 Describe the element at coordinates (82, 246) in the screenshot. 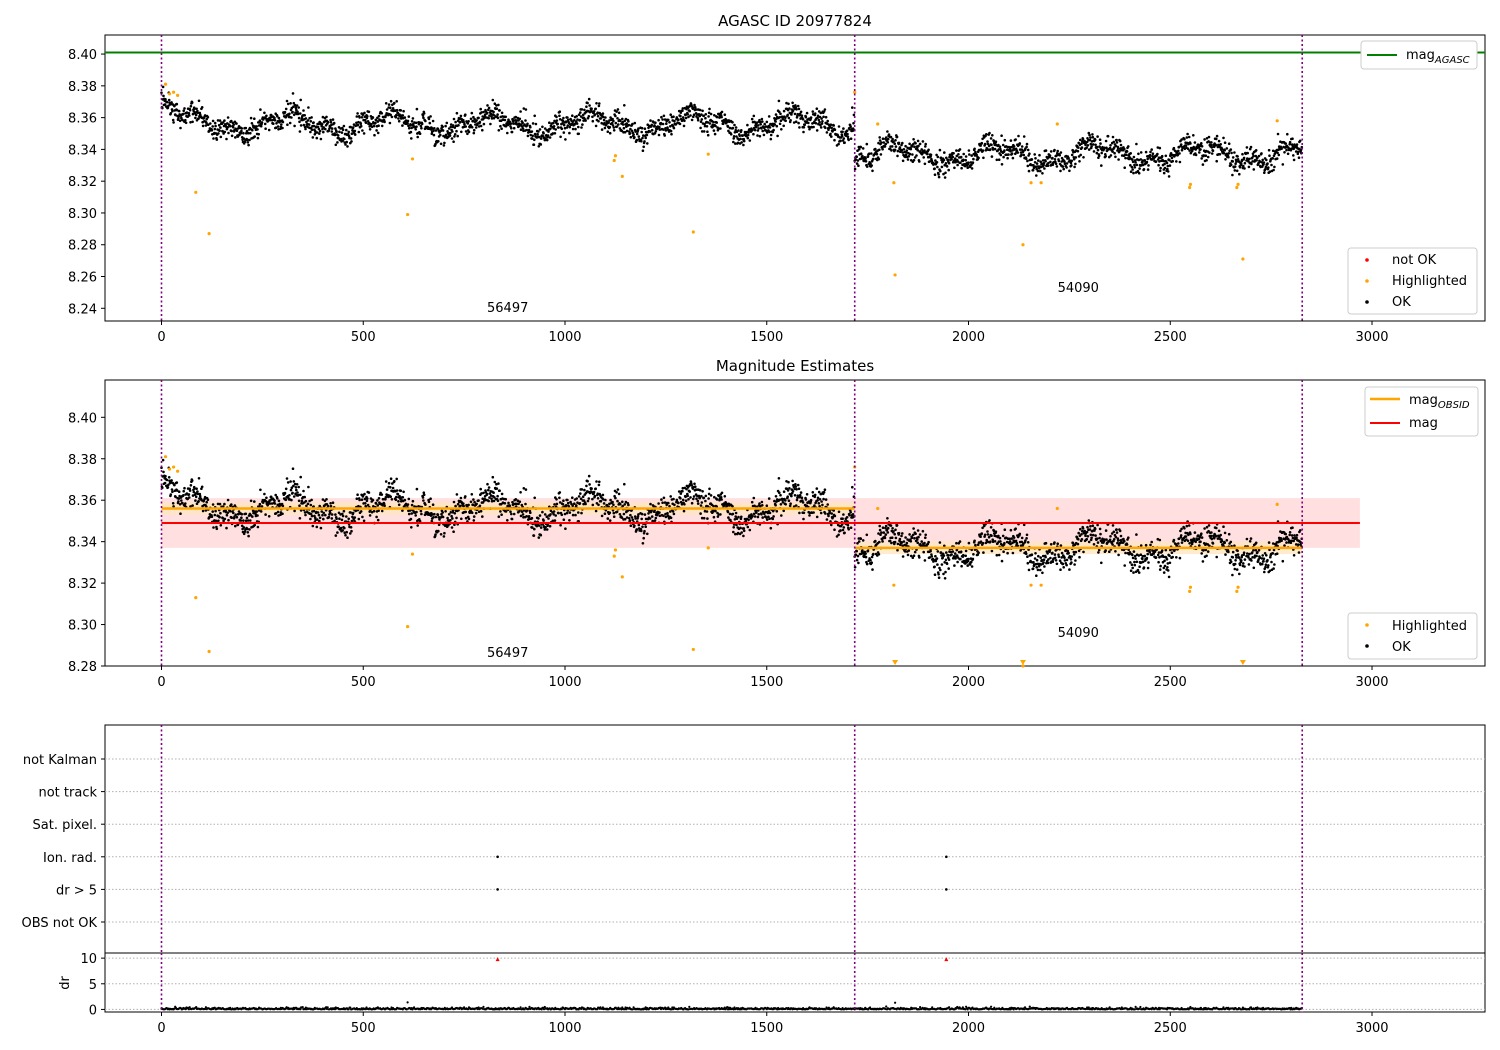

I see `y-tick-label: 8.28` at that location.